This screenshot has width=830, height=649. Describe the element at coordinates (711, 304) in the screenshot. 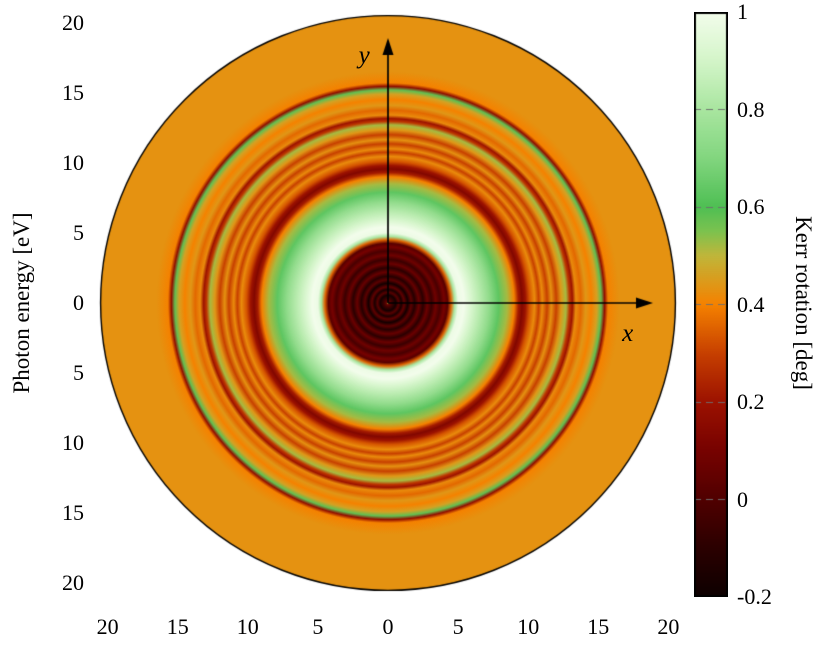

I see `colorbar-canvas` at that location.